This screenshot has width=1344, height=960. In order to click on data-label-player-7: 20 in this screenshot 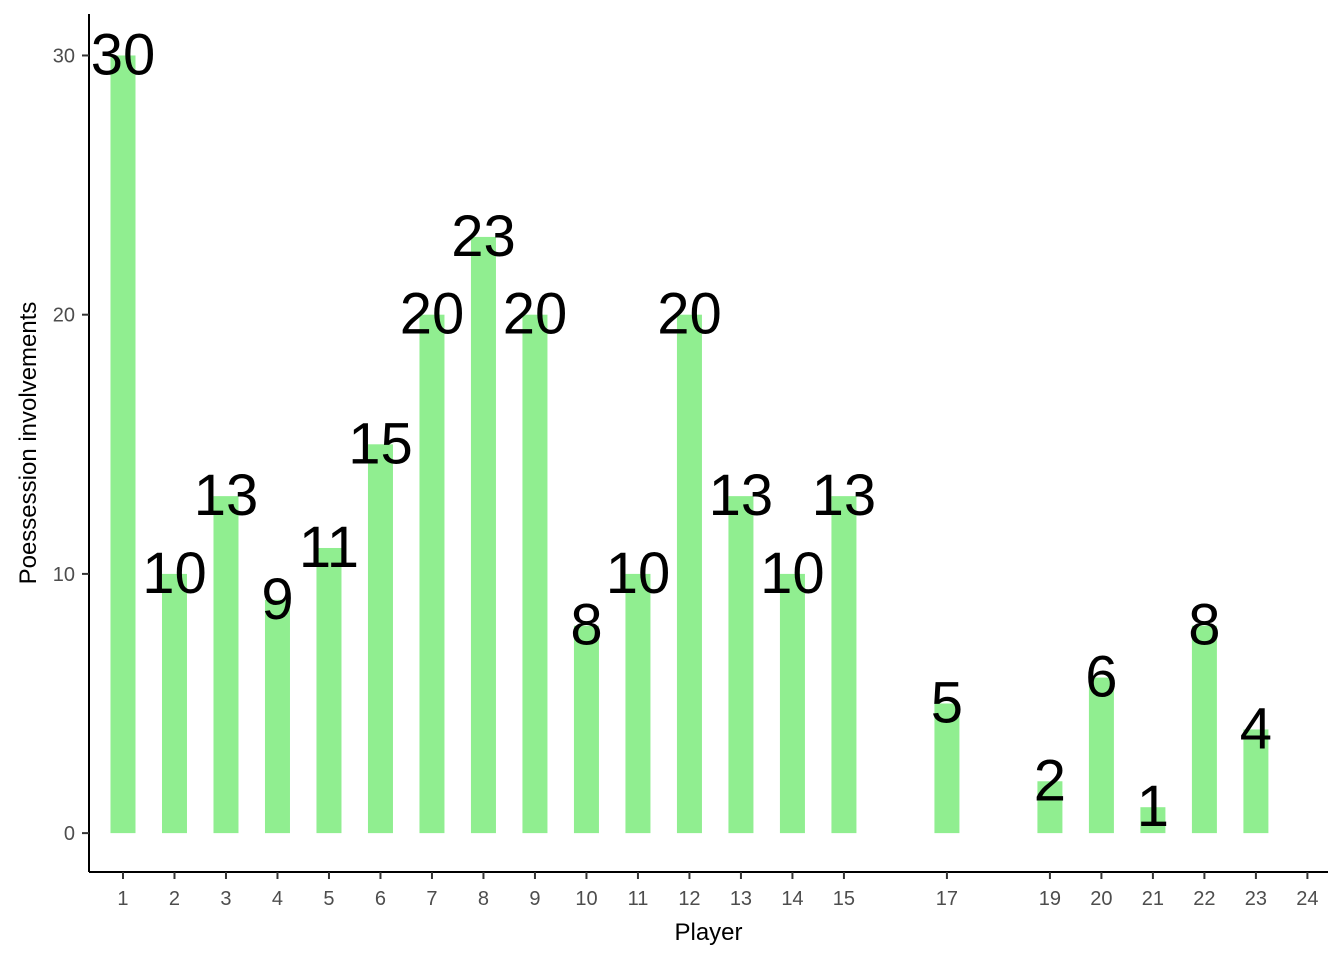, I will do `click(432, 314)`.